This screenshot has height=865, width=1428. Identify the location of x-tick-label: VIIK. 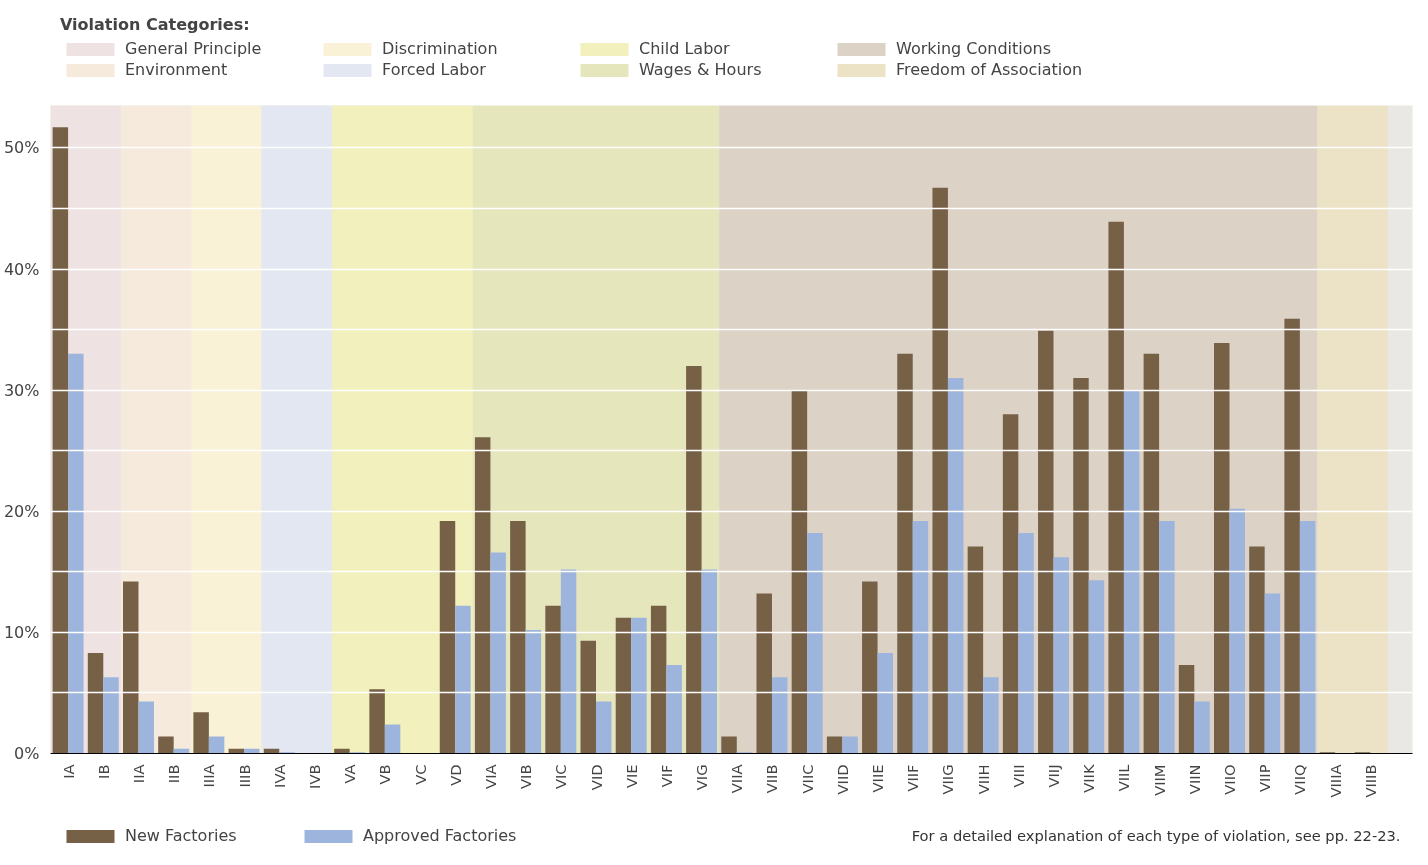
(1089, 778).